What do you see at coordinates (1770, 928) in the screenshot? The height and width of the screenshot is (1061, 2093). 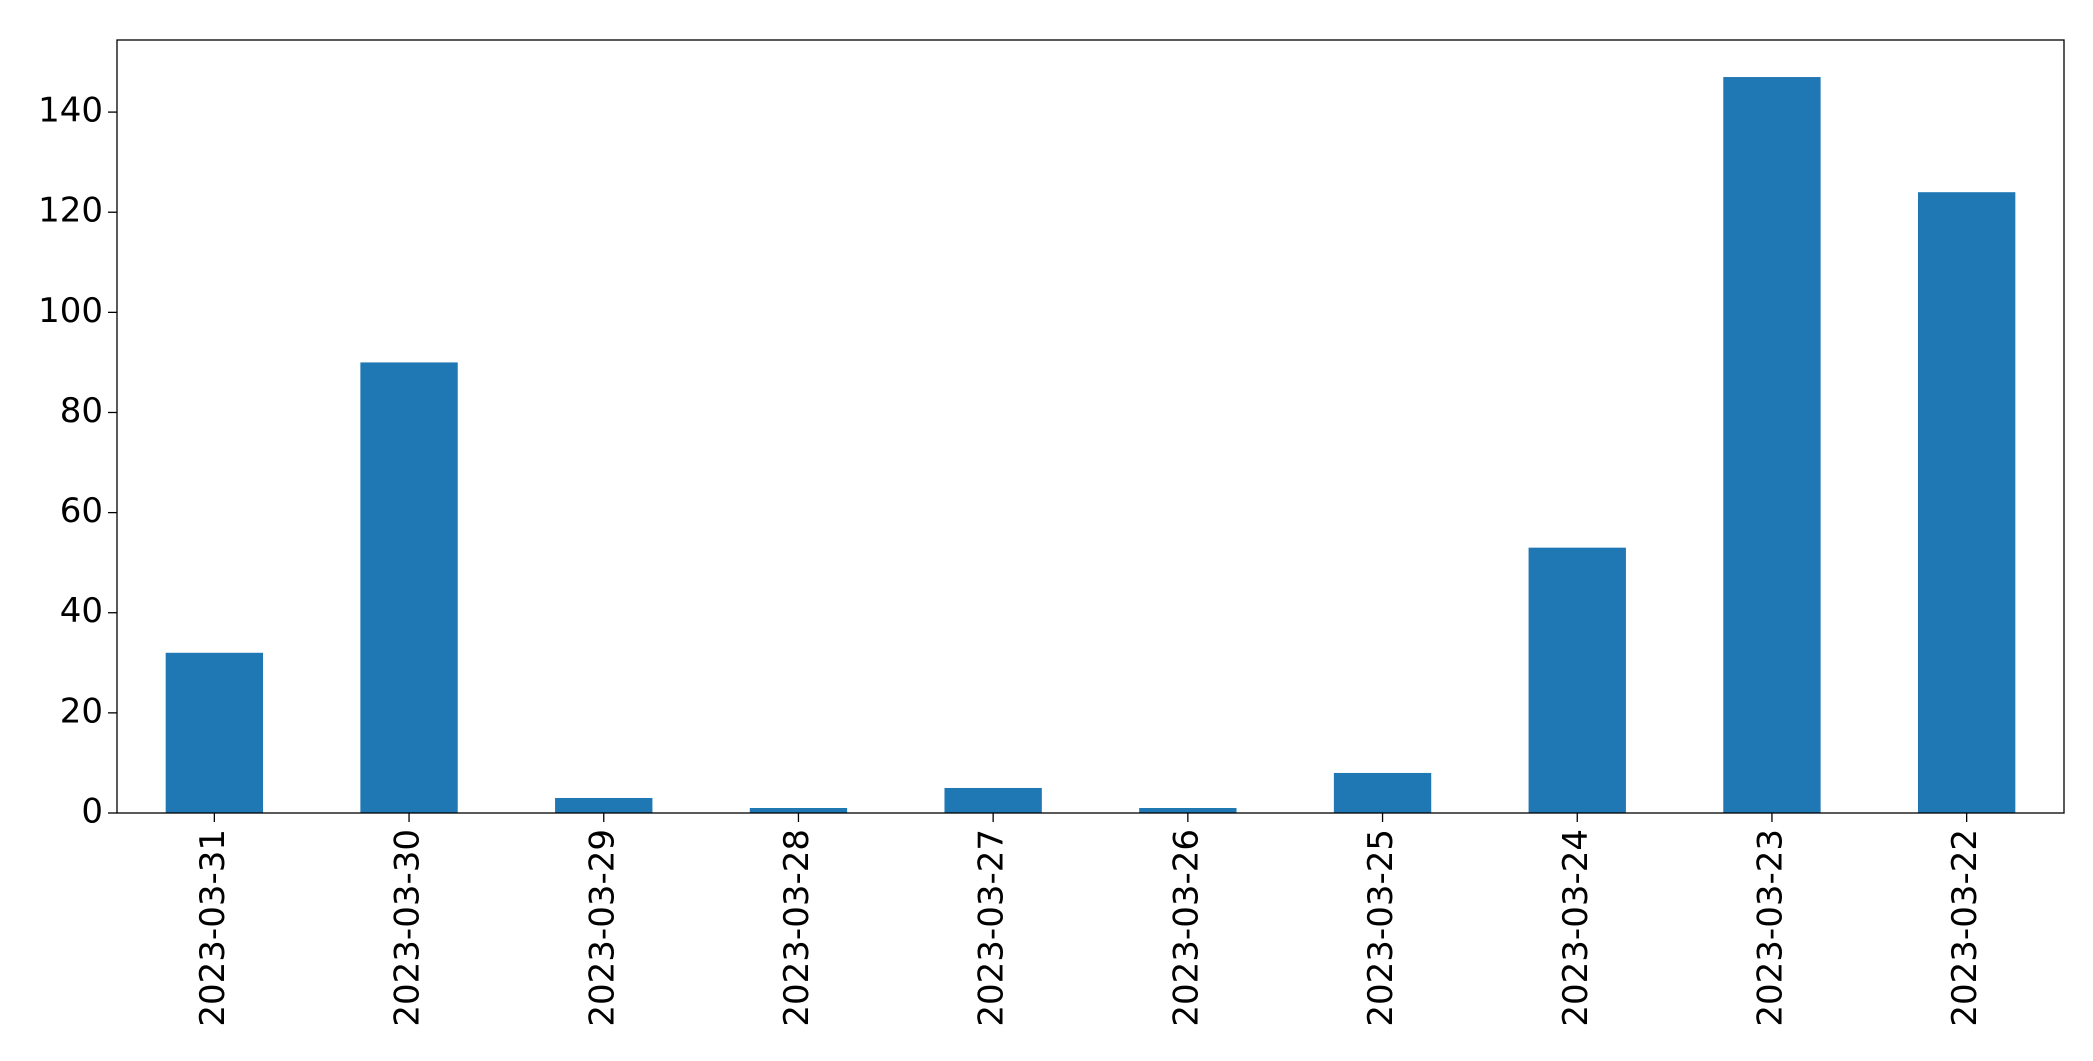 I see `x-tick-label: 2023-03-23` at bounding box center [1770, 928].